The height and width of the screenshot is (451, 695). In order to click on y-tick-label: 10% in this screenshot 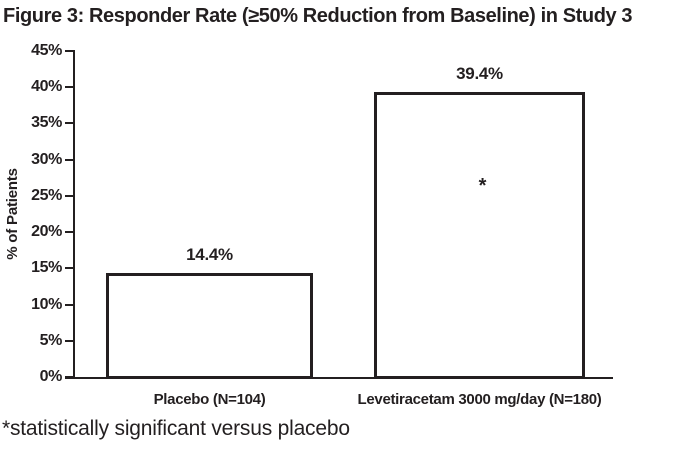, I will do `click(46, 304)`.